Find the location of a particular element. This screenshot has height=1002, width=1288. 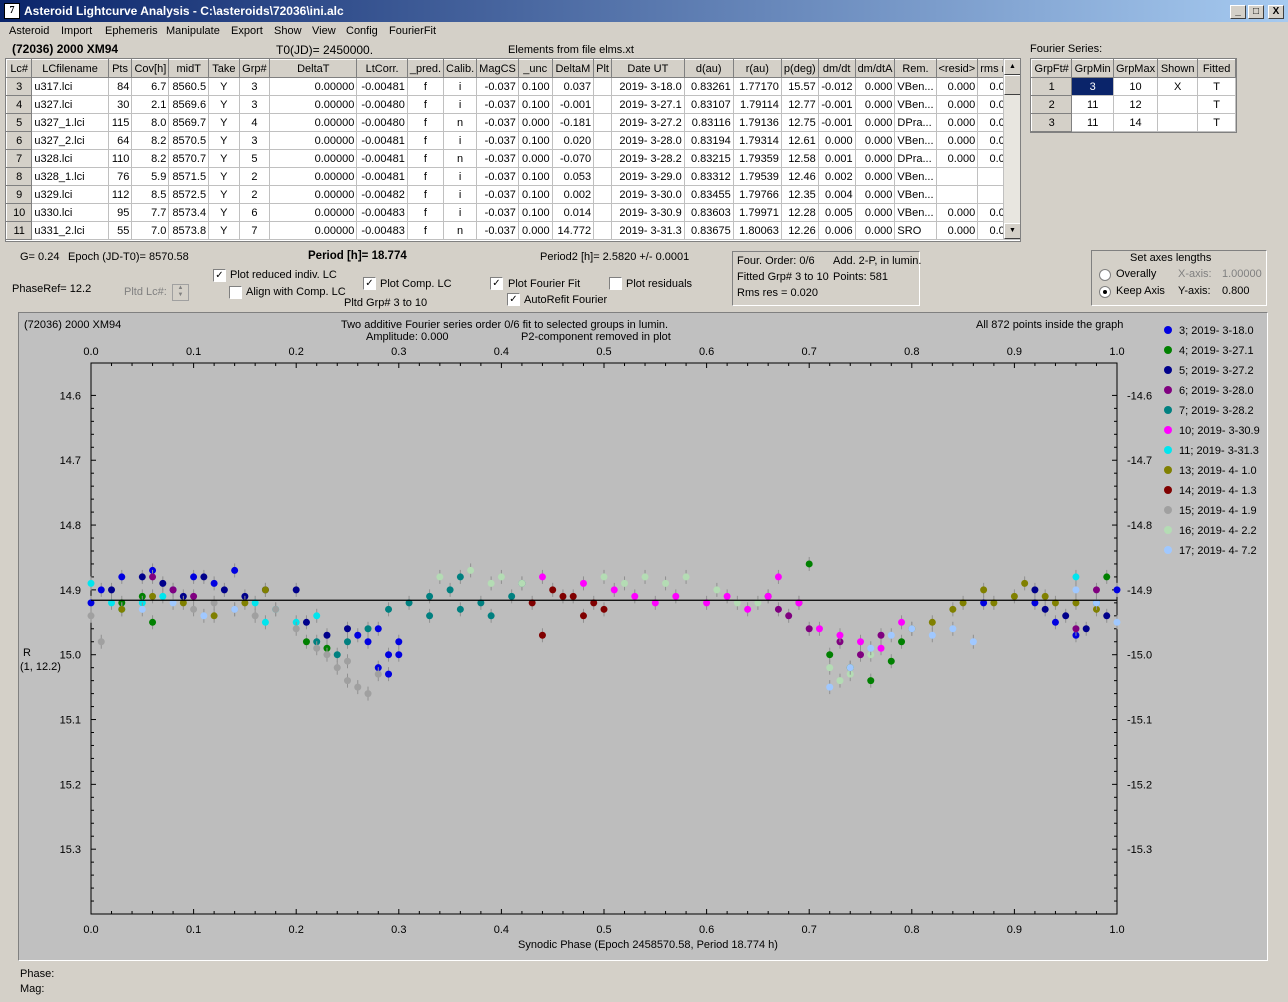

table-cell: 12.46 is located at coordinates (799, 176).